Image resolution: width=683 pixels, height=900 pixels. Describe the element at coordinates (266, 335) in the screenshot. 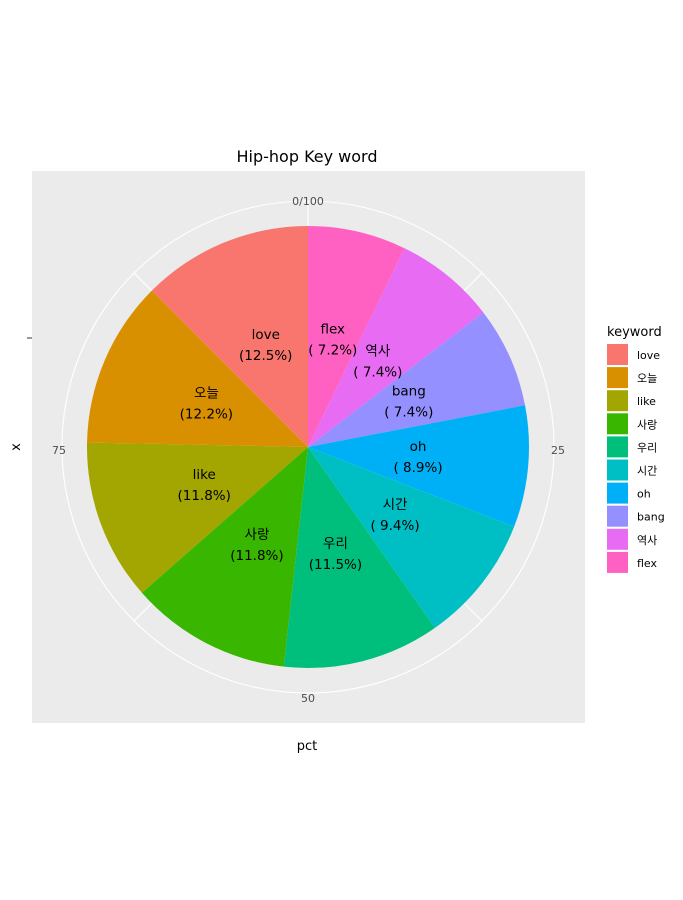

I see `slice-label-10: love` at that location.